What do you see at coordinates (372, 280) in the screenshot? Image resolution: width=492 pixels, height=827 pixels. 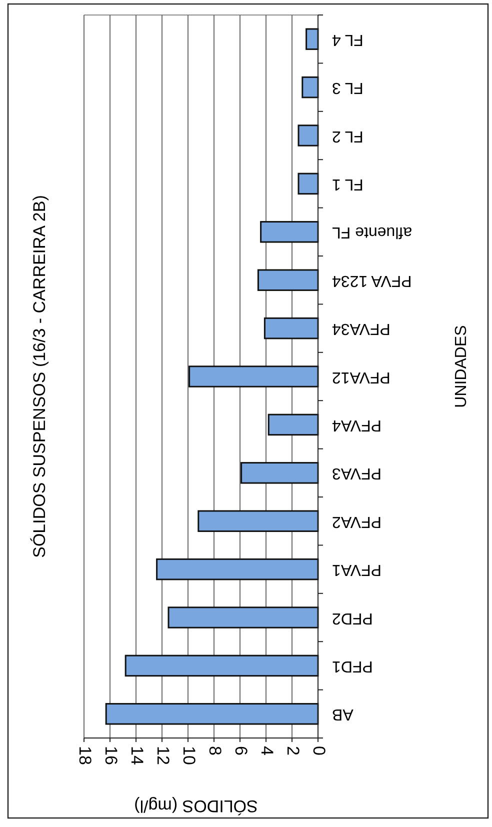 I see `y-tick-label: PFVA 1234` at bounding box center [372, 280].